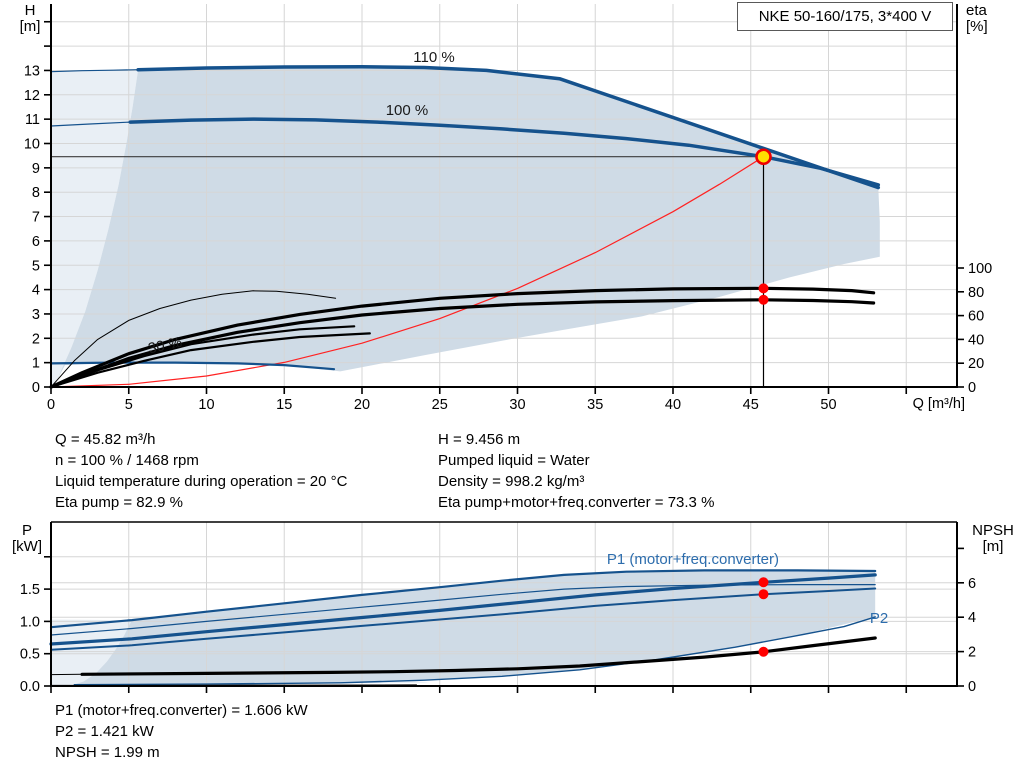  Describe the element at coordinates (30, 590) in the screenshot. I see `tick-label-left: 1.5` at that location.